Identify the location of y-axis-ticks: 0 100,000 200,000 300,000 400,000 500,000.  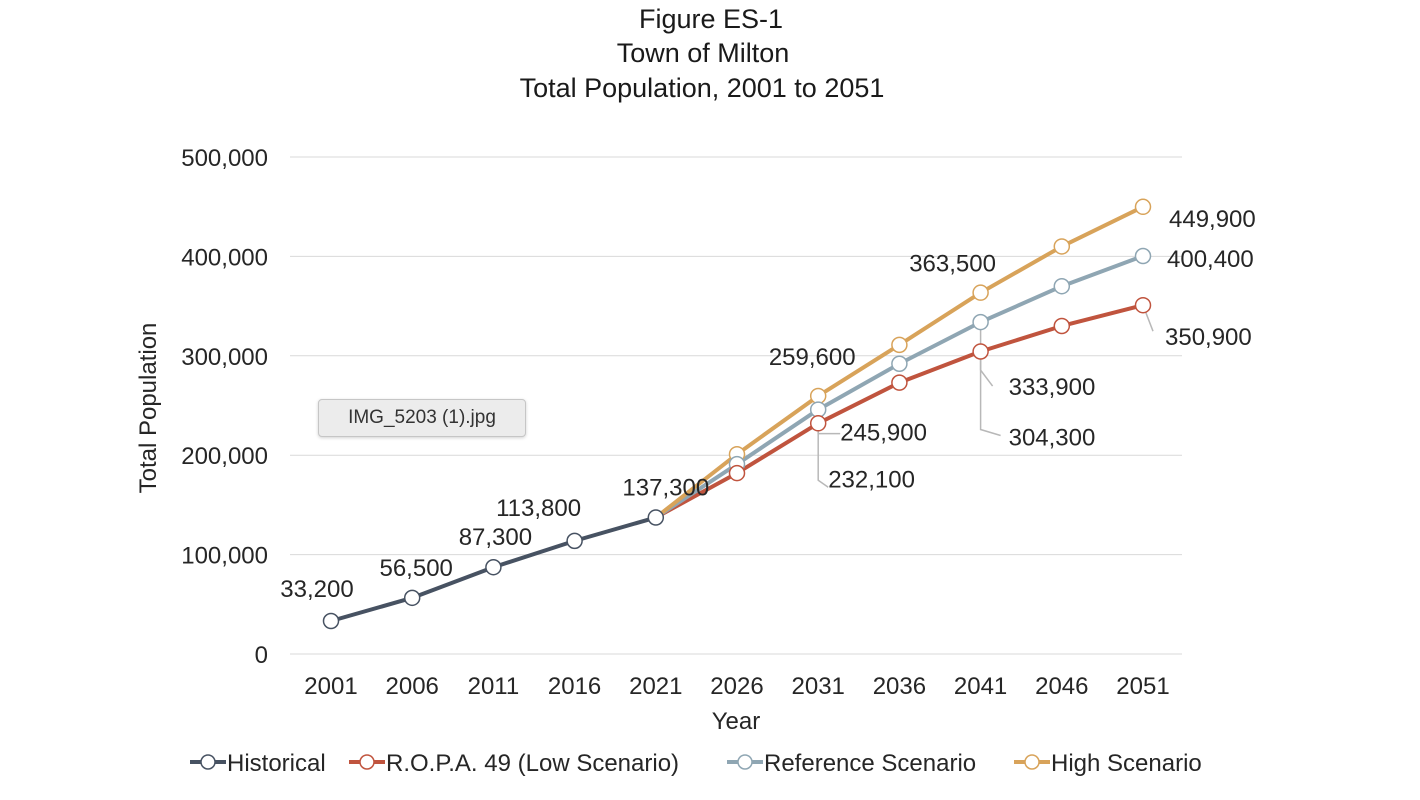
(224, 407).